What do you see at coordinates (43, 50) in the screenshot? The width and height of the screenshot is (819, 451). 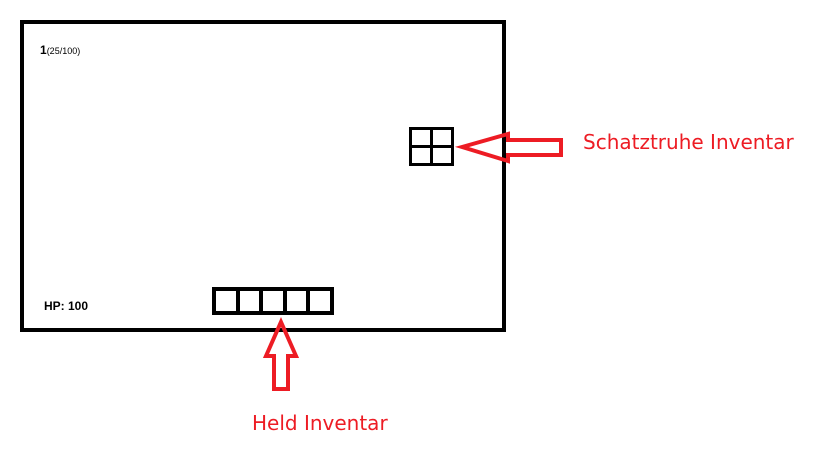 I see `level-number: 1` at bounding box center [43, 50].